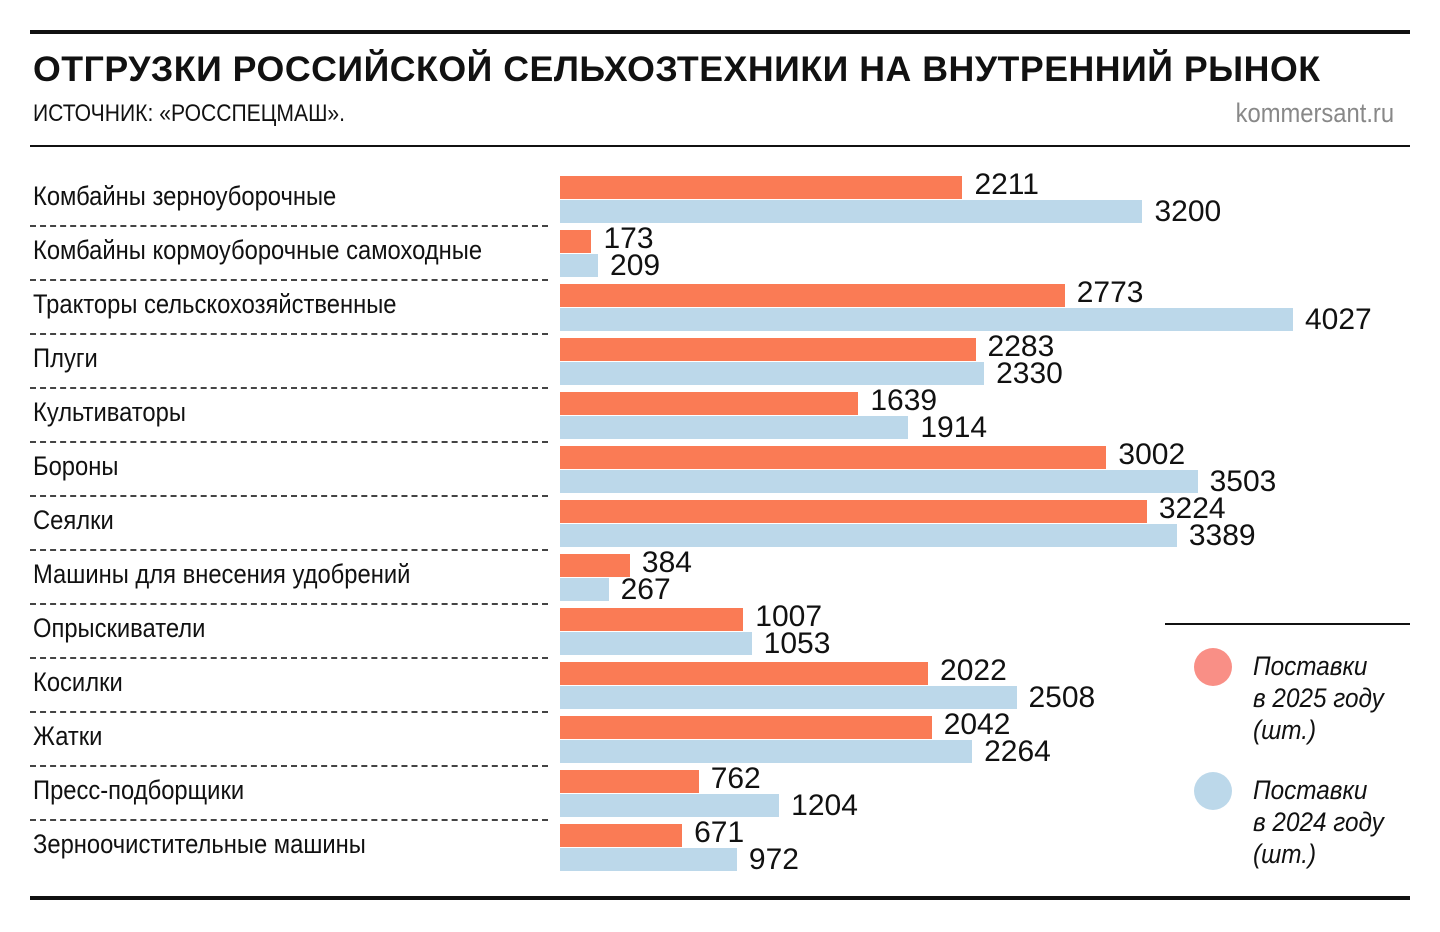 The height and width of the screenshot is (932, 1440). Describe the element at coordinates (1006, 184) in the screenshot. I see `value-label-2025: 2211` at that location.